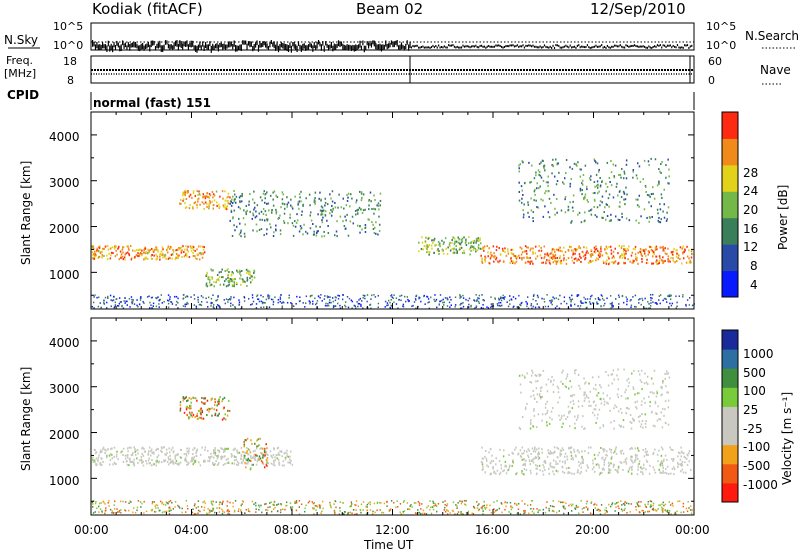 The height and width of the screenshot is (554, 800). What do you see at coordinates (20, 73) in the screenshot?
I see `freq-unit-label: [MHz]` at bounding box center [20, 73].